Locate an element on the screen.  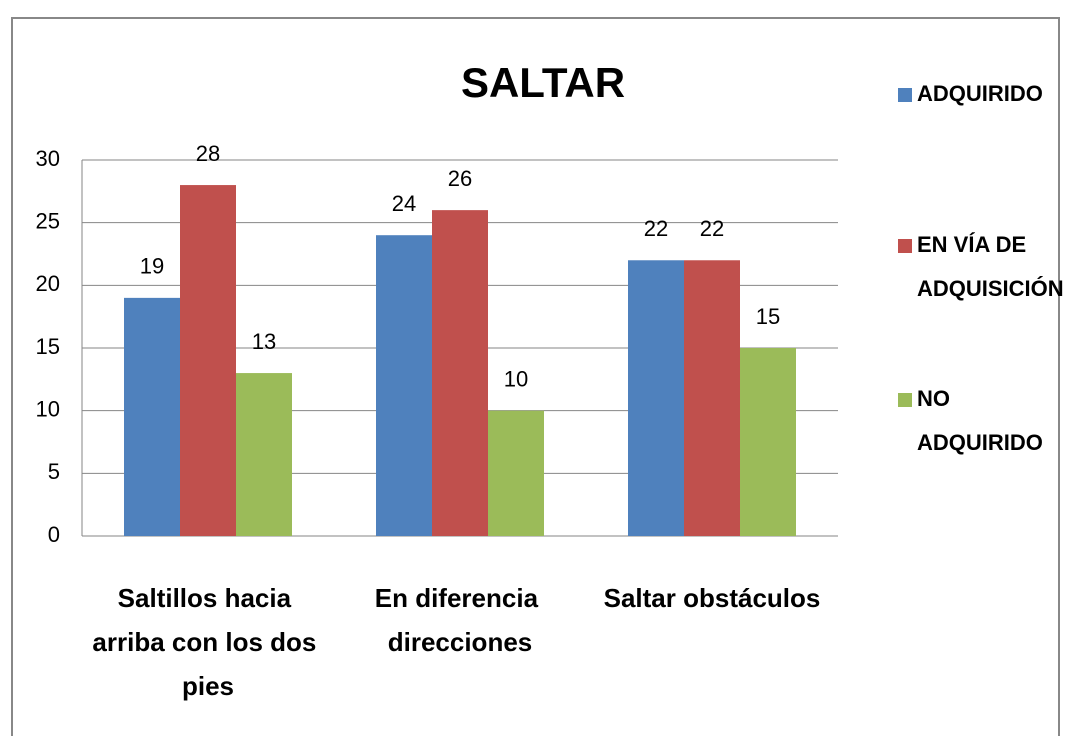
text-line: En diferencia is located at coordinates (460, 598).